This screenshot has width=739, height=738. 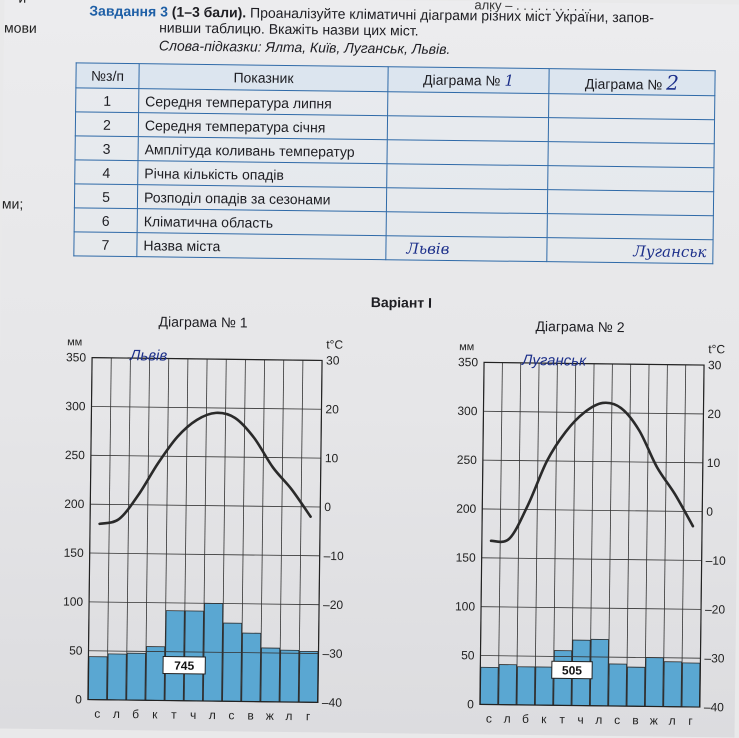 What do you see at coordinates (270, 716) in the screenshot?
I see `month-label: ж` at bounding box center [270, 716].